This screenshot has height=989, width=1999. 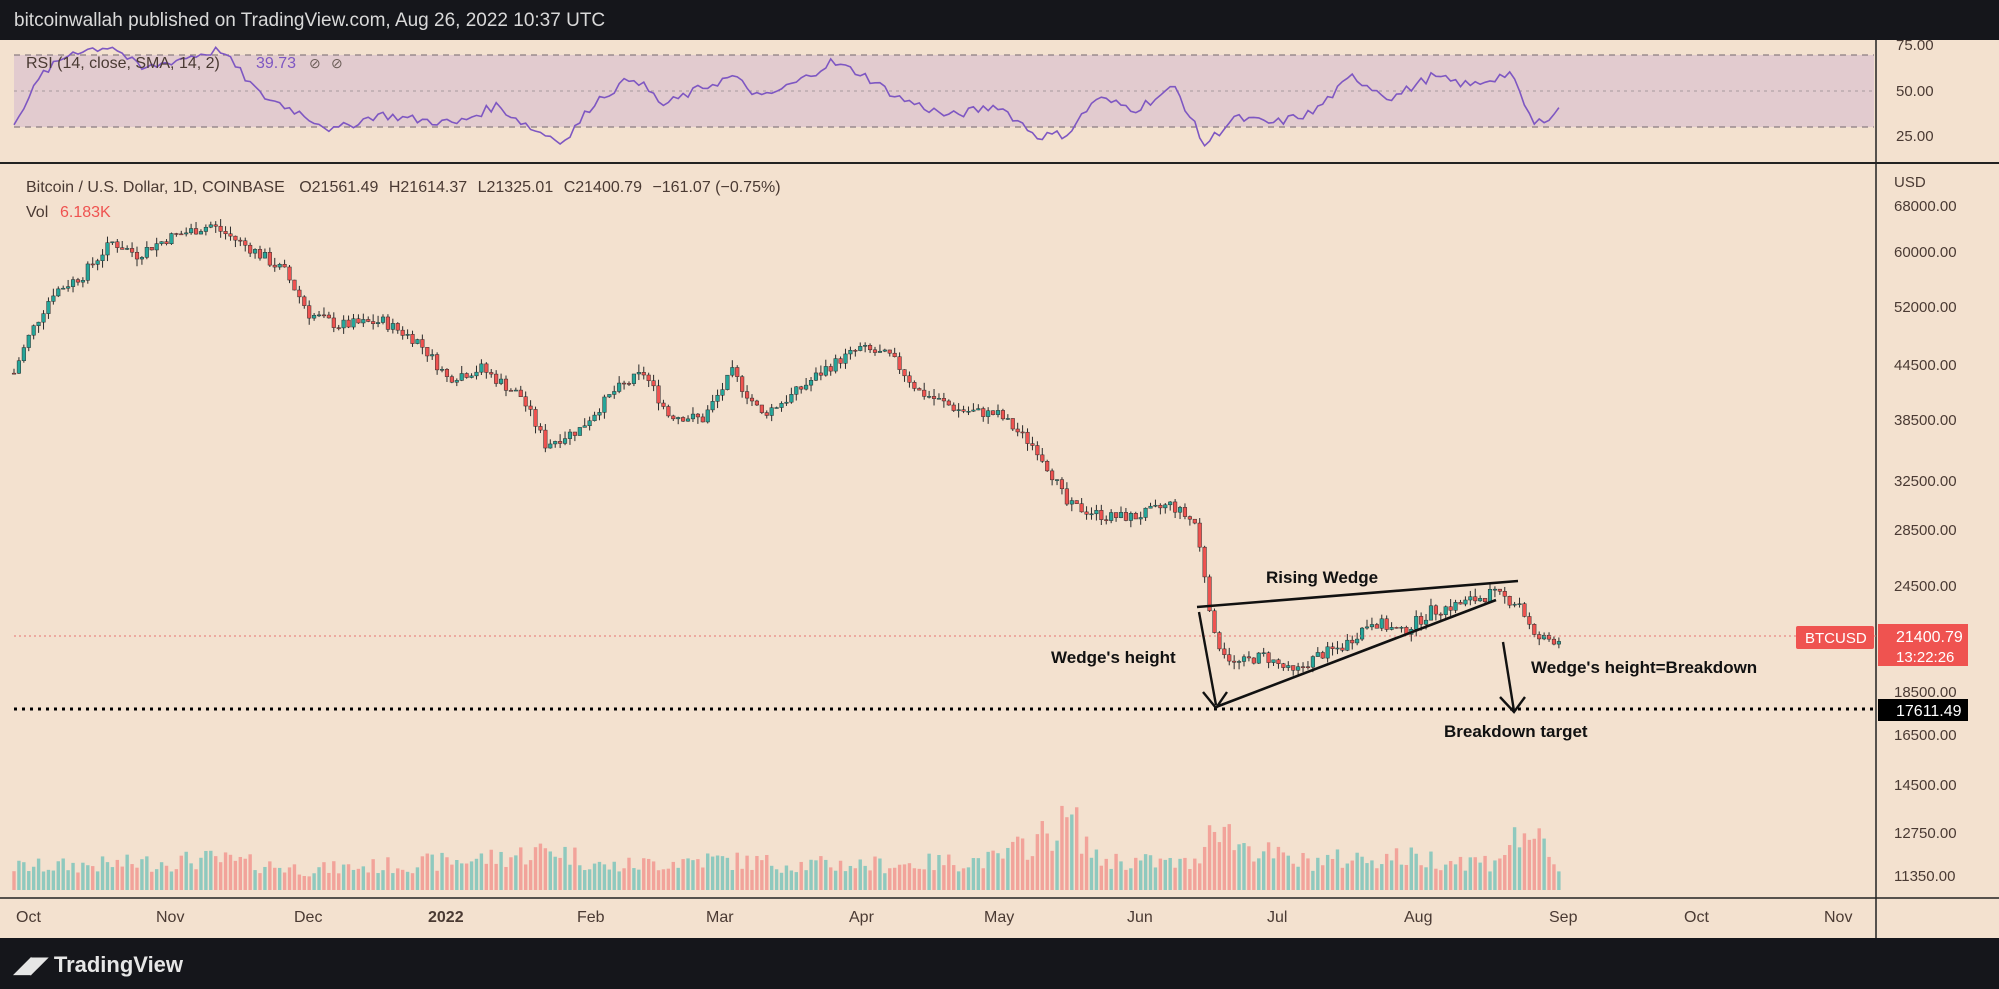 I want to click on rising-wedge-label: Rising Wedge, so click(x=1322, y=577).